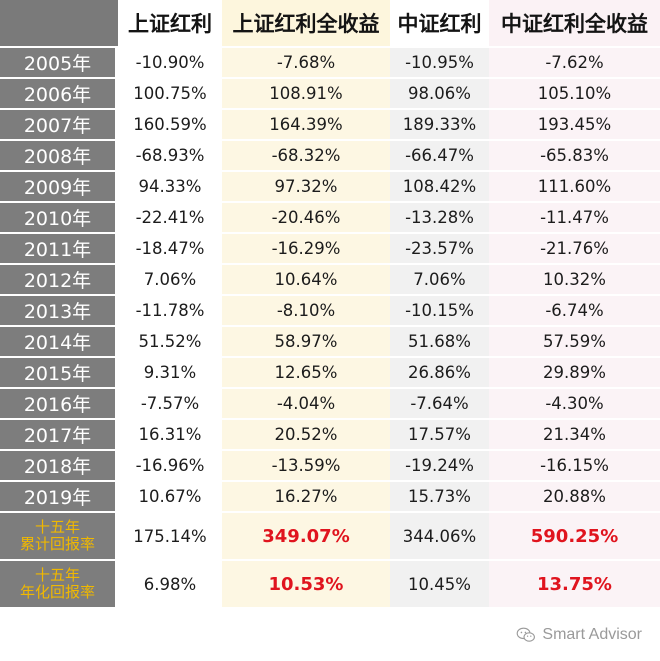 Image resolution: width=660 pixels, height=661 pixels. What do you see at coordinates (574, 218) in the screenshot?
I see `value-cell-csi-dividend-total-return: -11.47%` at bounding box center [574, 218].